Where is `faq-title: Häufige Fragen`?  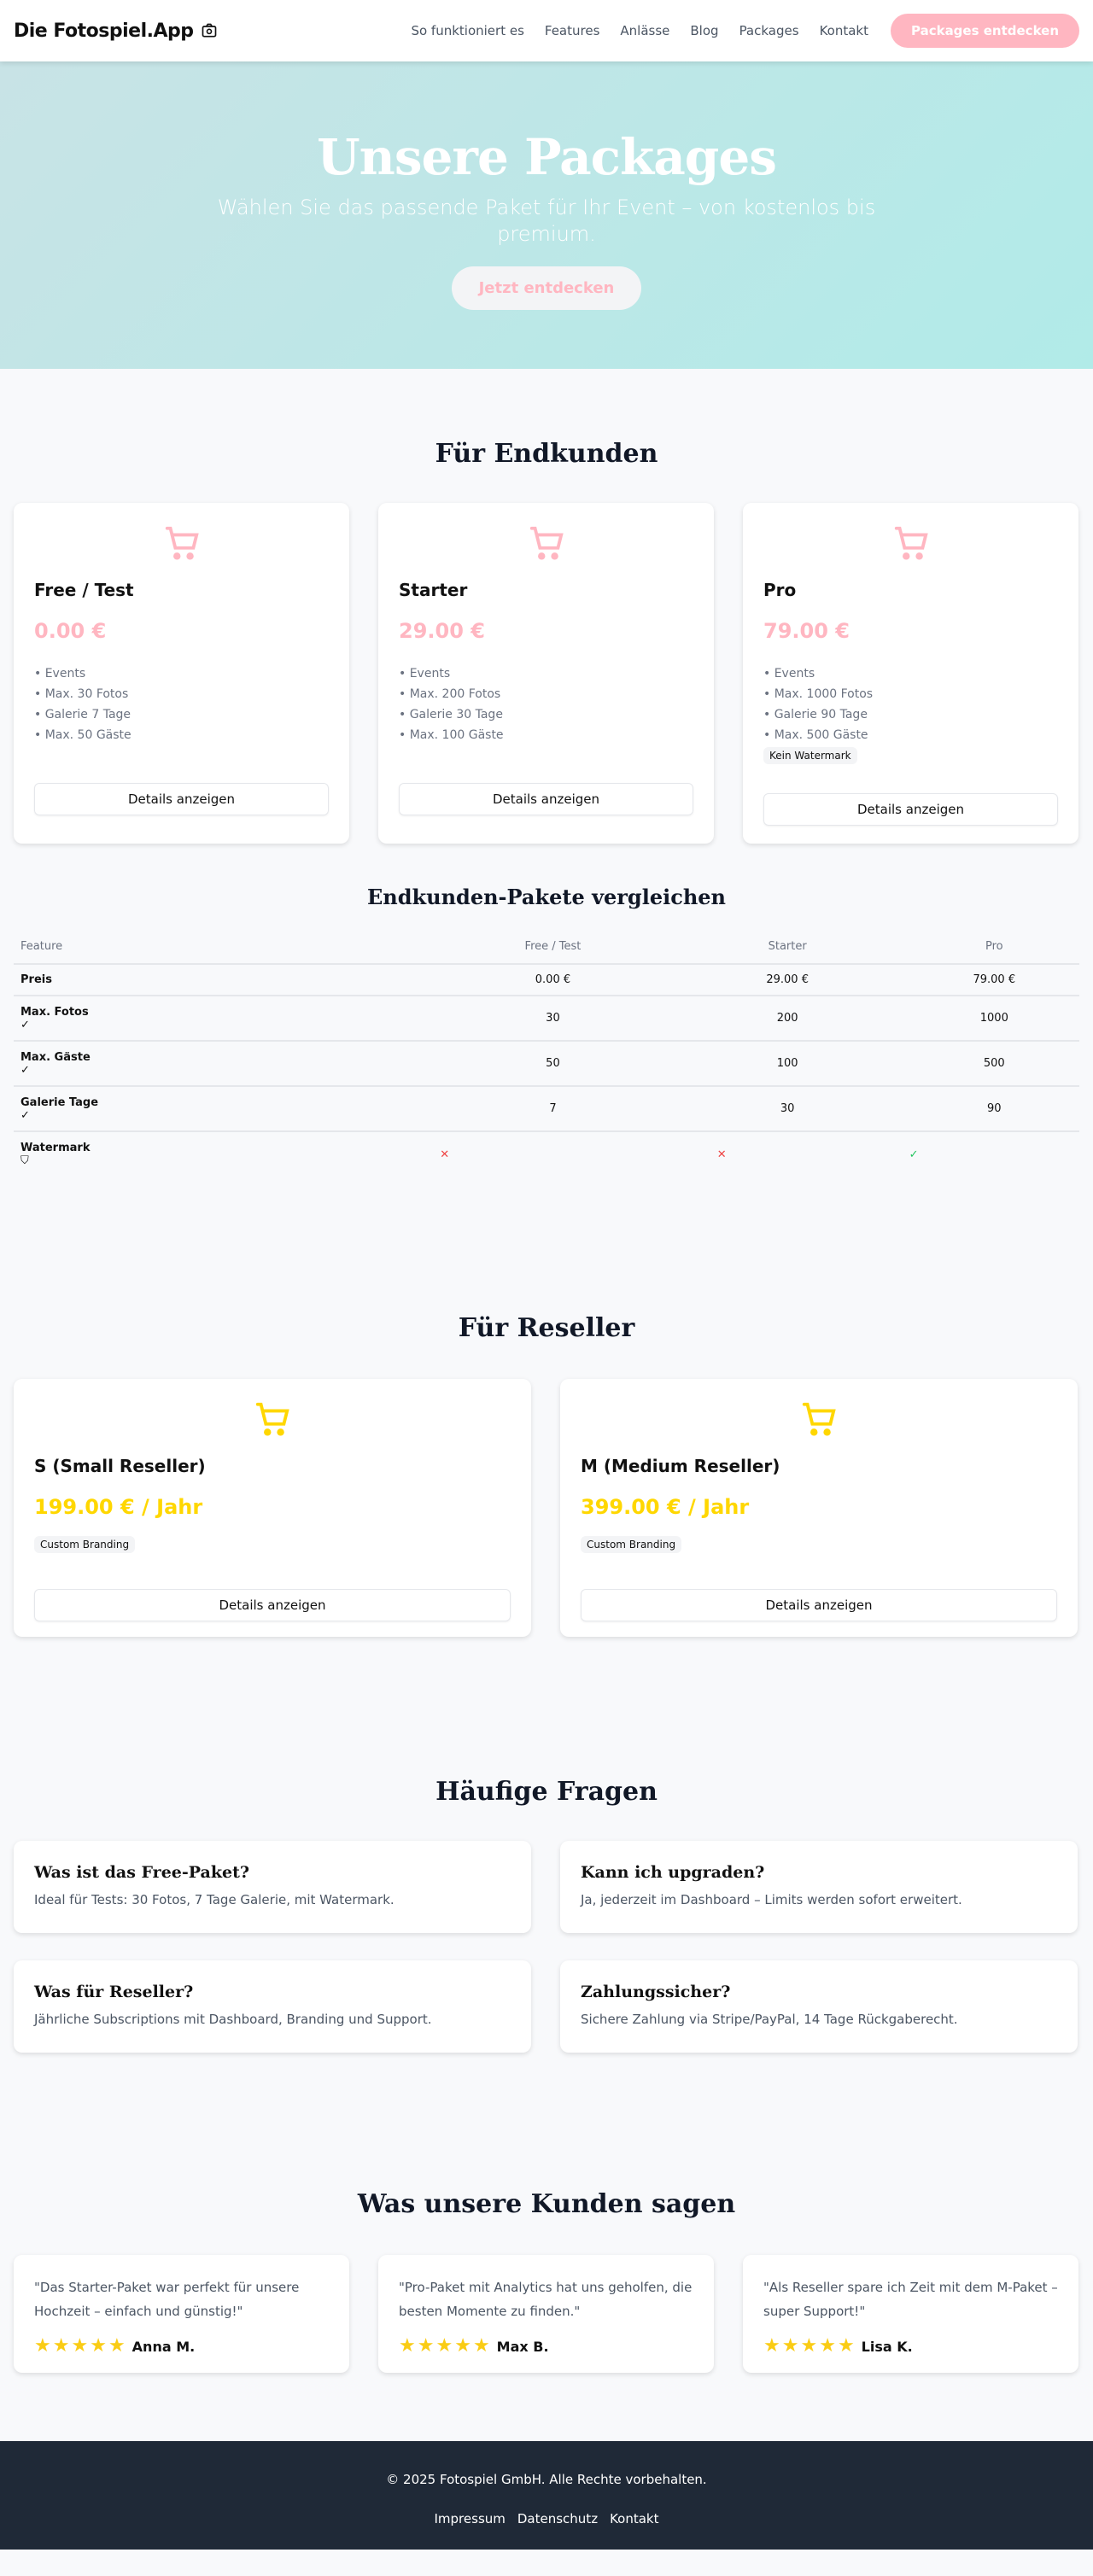 faq-title: Häufige Fragen is located at coordinates (546, 1792).